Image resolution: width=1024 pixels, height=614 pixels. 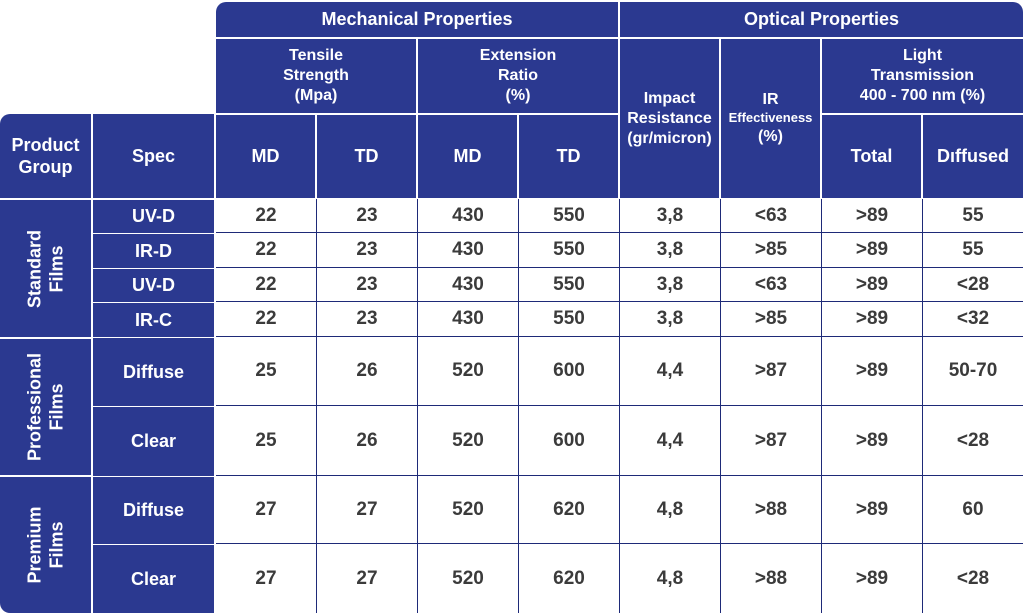 I want to click on ir-effectiveness-label: Effectiveness, so click(x=770, y=118).